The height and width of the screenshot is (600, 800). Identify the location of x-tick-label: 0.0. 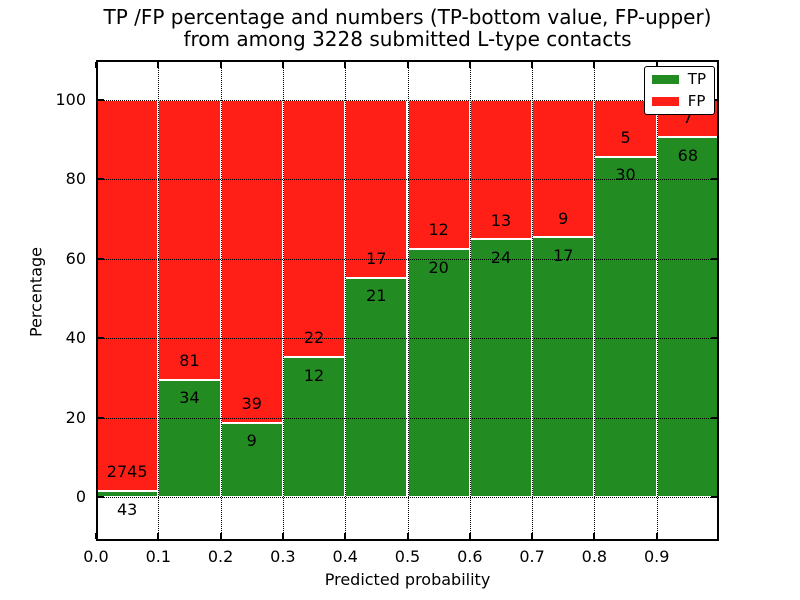
(96, 556).